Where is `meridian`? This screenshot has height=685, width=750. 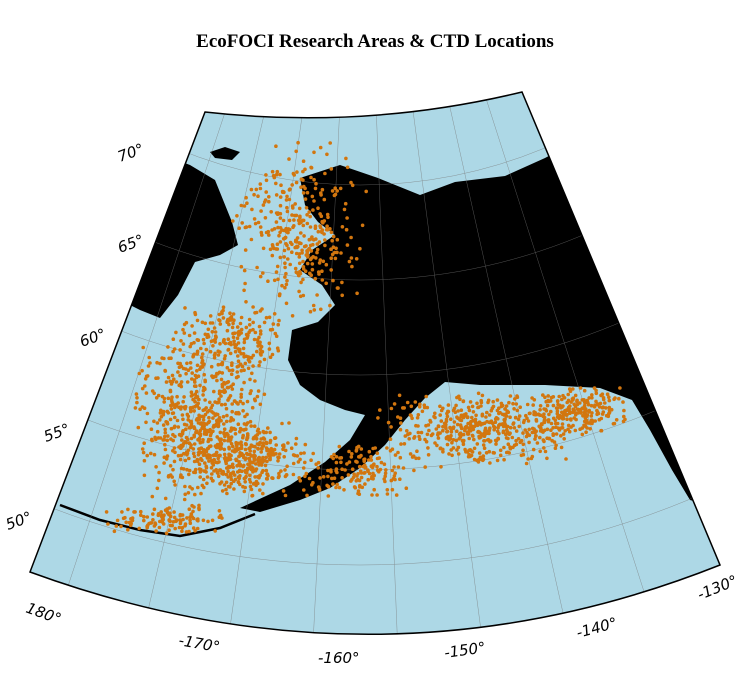 meridian is located at coordinates (386, 363).